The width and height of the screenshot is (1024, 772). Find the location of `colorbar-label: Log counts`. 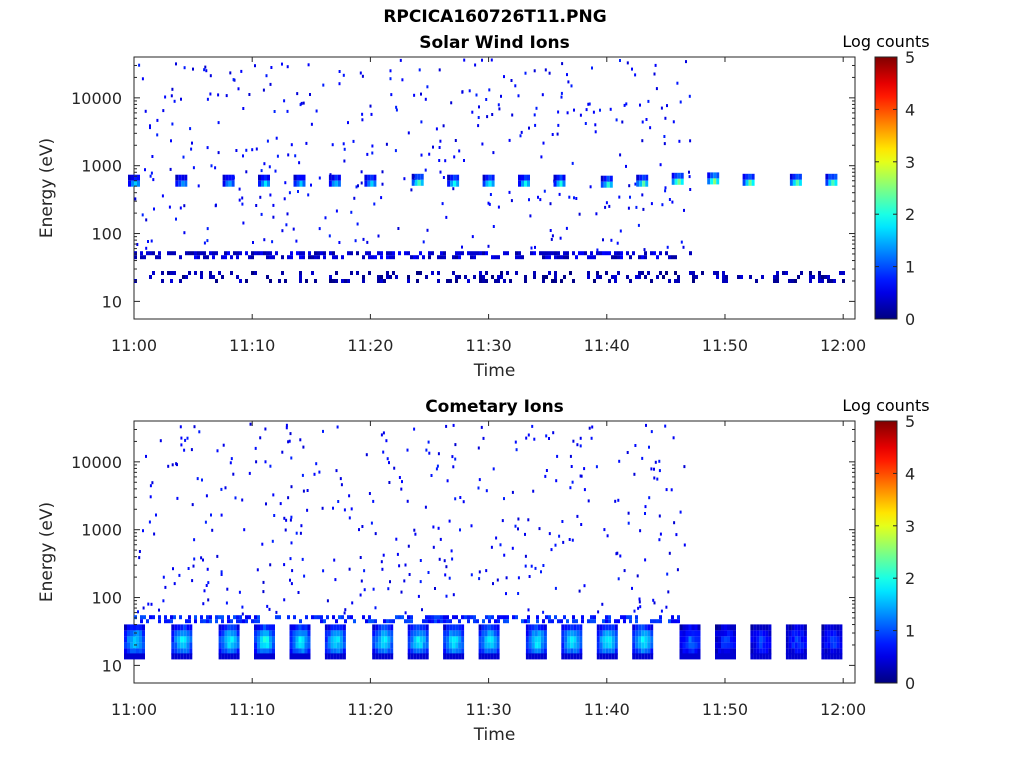

colorbar-label: Log counts is located at coordinates (885, 405).